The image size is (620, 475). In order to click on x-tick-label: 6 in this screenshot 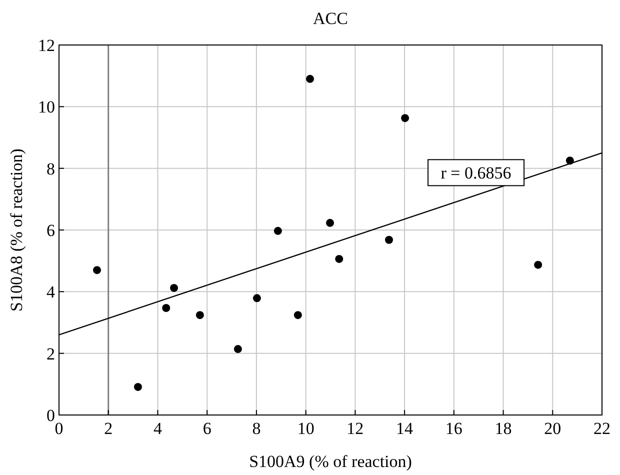, I will do `click(207, 428)`.